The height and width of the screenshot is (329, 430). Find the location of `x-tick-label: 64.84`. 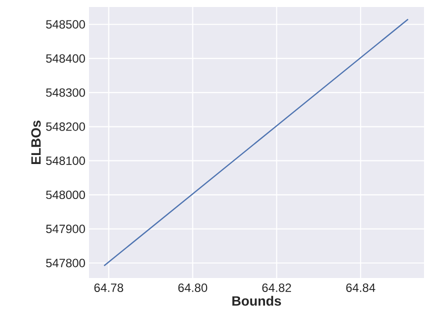

x-tick-label: 64.84 is located at coordinates (361, 288).